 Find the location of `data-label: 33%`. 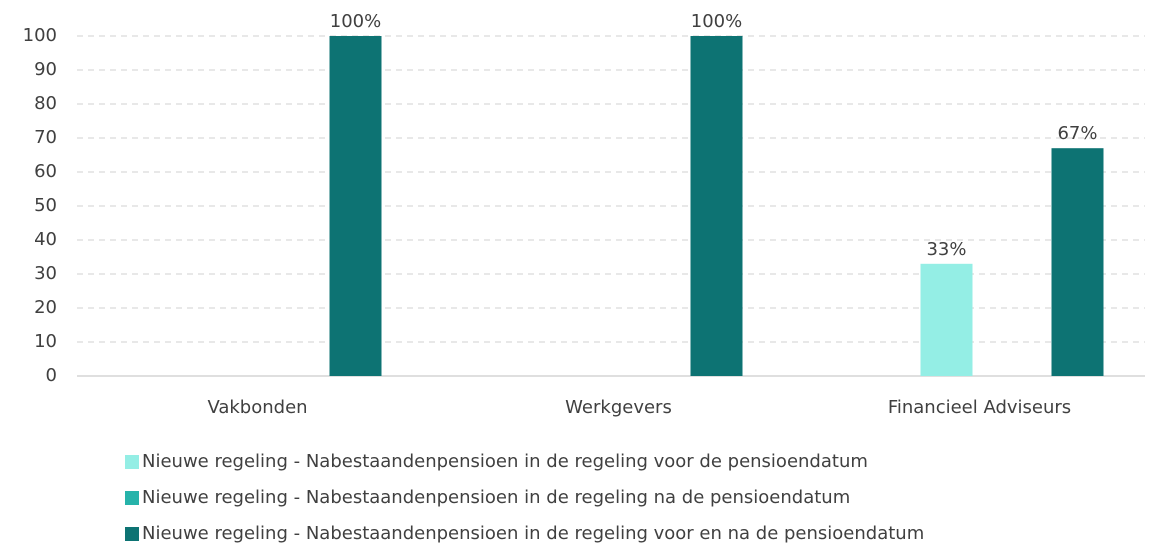

data-label: 33% is located at coordinates (946, 249).